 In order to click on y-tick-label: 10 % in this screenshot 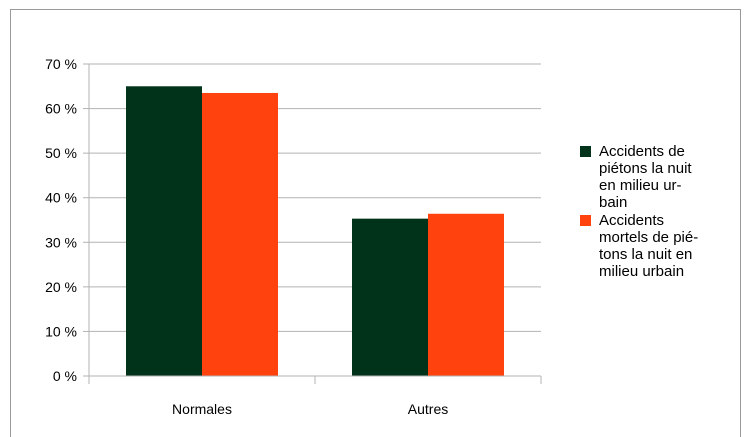, I will do `click(61, 331)`.